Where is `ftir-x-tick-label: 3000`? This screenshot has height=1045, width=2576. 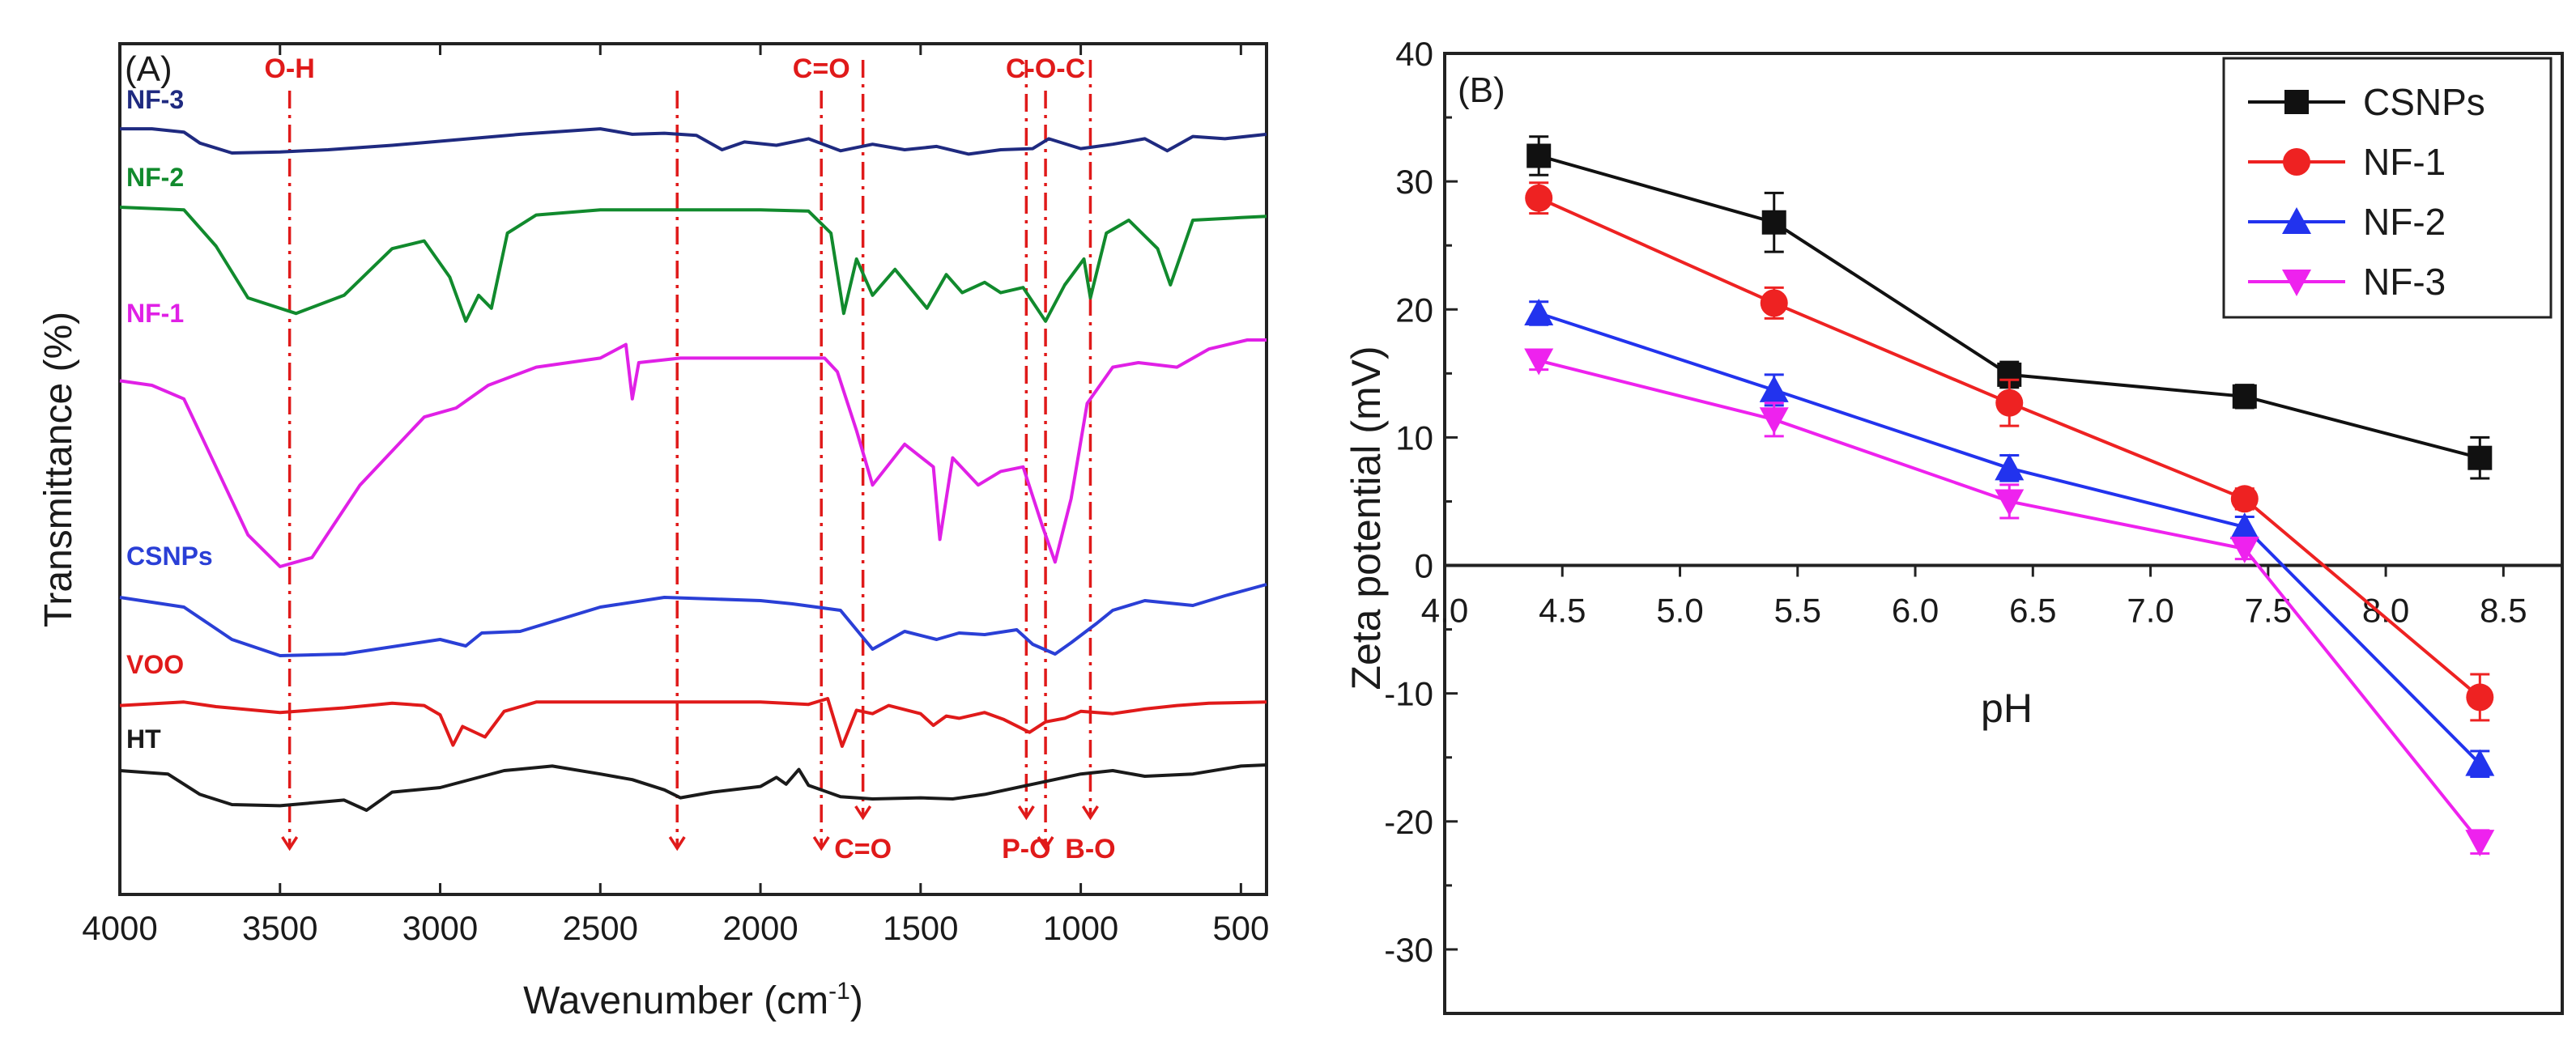 ftir-x-tick-label: 3000 is located at coordinates (440, 928).